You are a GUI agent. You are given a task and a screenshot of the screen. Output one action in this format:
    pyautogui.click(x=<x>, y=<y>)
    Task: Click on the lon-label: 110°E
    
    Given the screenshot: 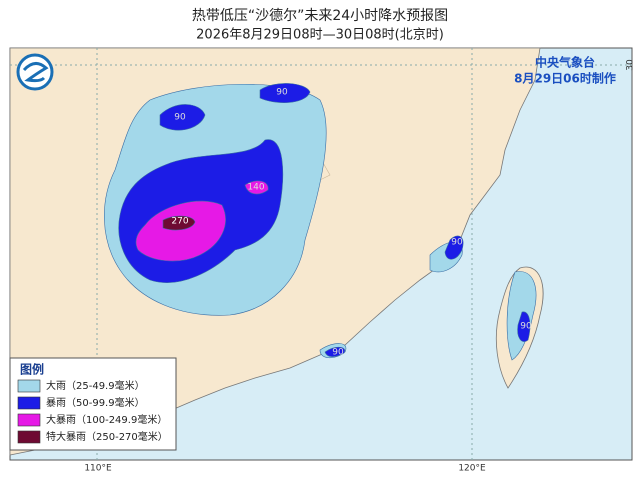 What is the action you would take?
    pyautogui.click(x=98, y=469)
    